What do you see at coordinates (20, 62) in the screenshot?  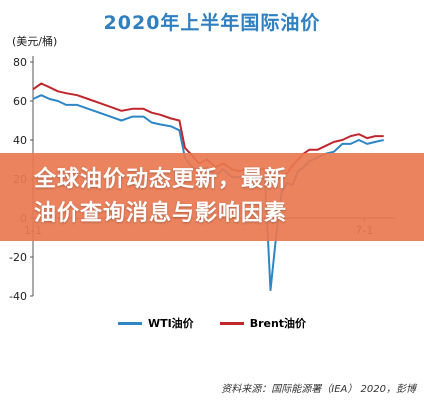 I see `y-tick-label: 80` at bounding box center [20, 62].